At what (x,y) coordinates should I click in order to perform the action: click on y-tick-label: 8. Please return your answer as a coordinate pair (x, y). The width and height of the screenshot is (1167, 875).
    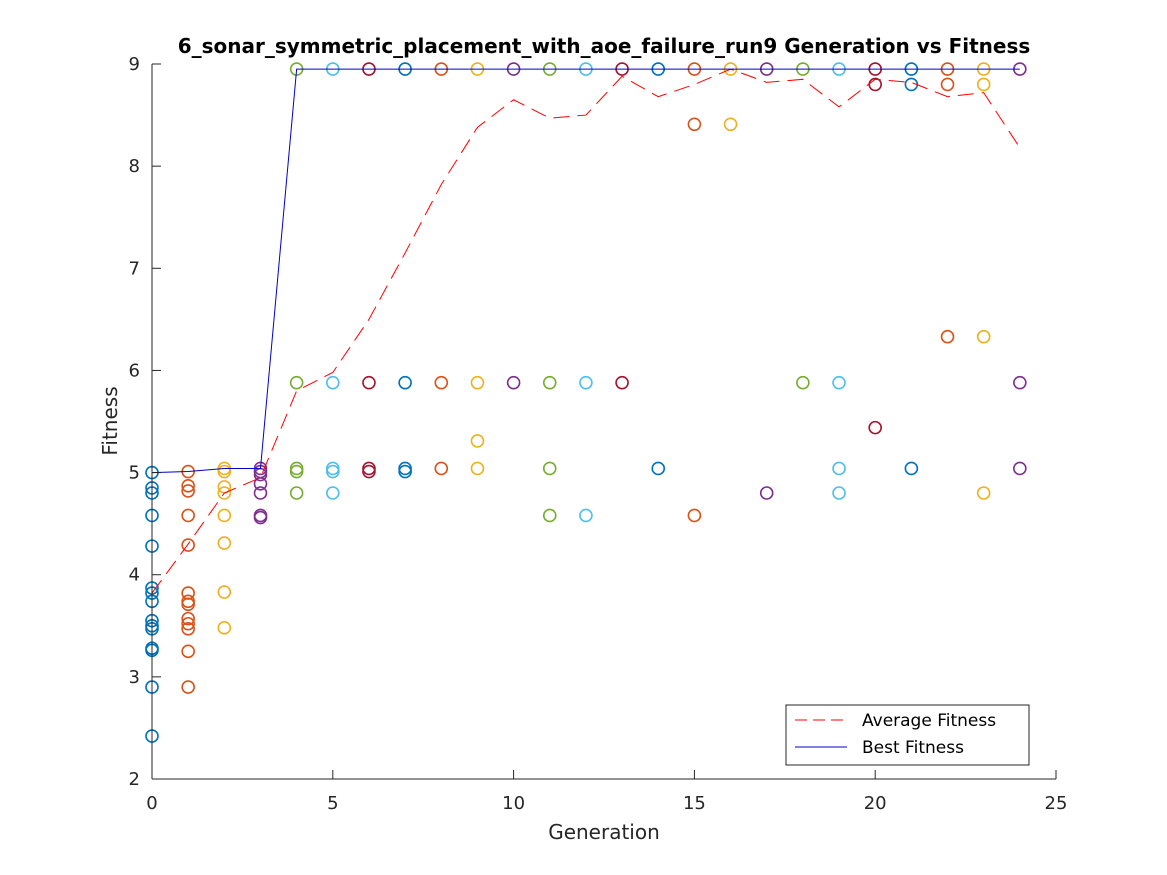
    Looking at the image, I should click on (134, 166).